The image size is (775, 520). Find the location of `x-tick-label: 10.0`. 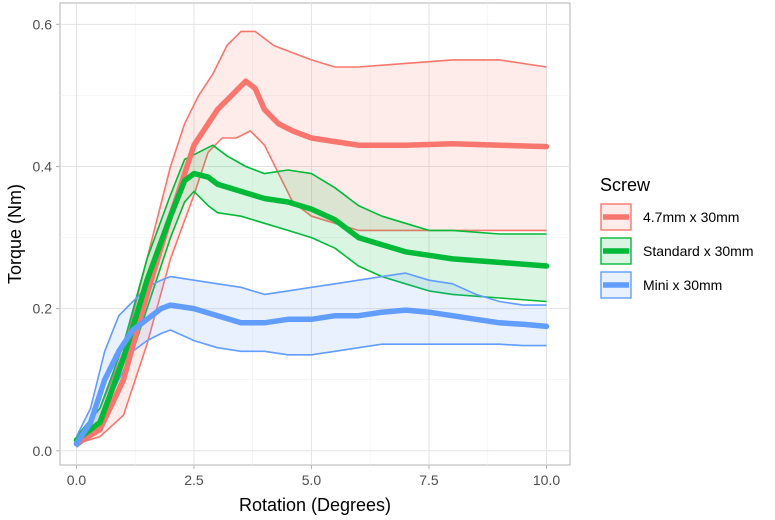

x-tick-label: 10.0 is located at coordinates (546, 480).